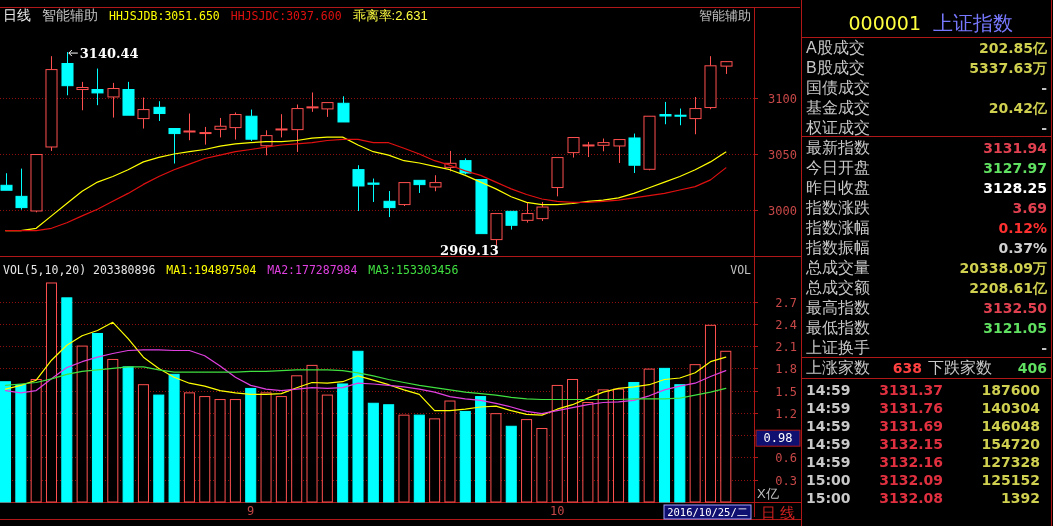 This screenshot has height=526, width=1053. Describe the element at coordinates (911, 498) in the screenshot. I see `data-label: 3132.08` at that location.